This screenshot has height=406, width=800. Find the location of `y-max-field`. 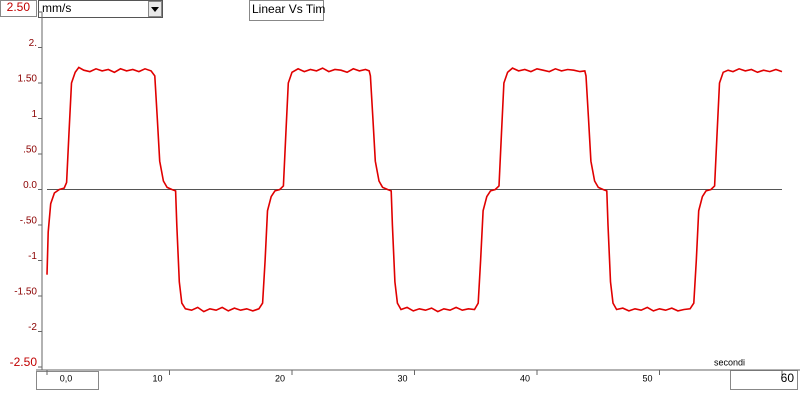

y-max-field is located at coordinates (18, 8).